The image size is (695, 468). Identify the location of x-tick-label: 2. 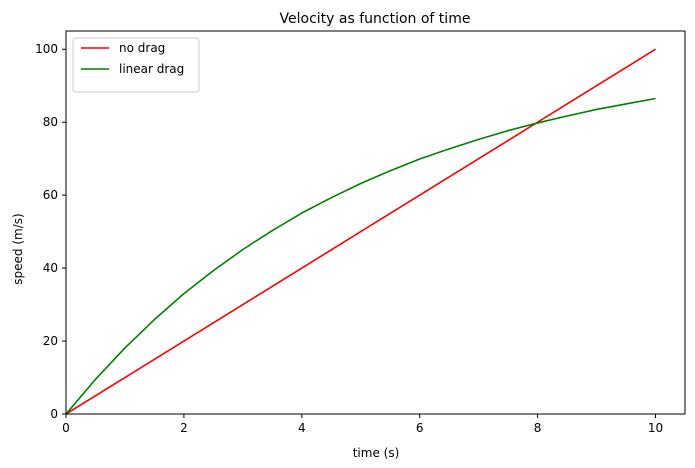
(184, 428).